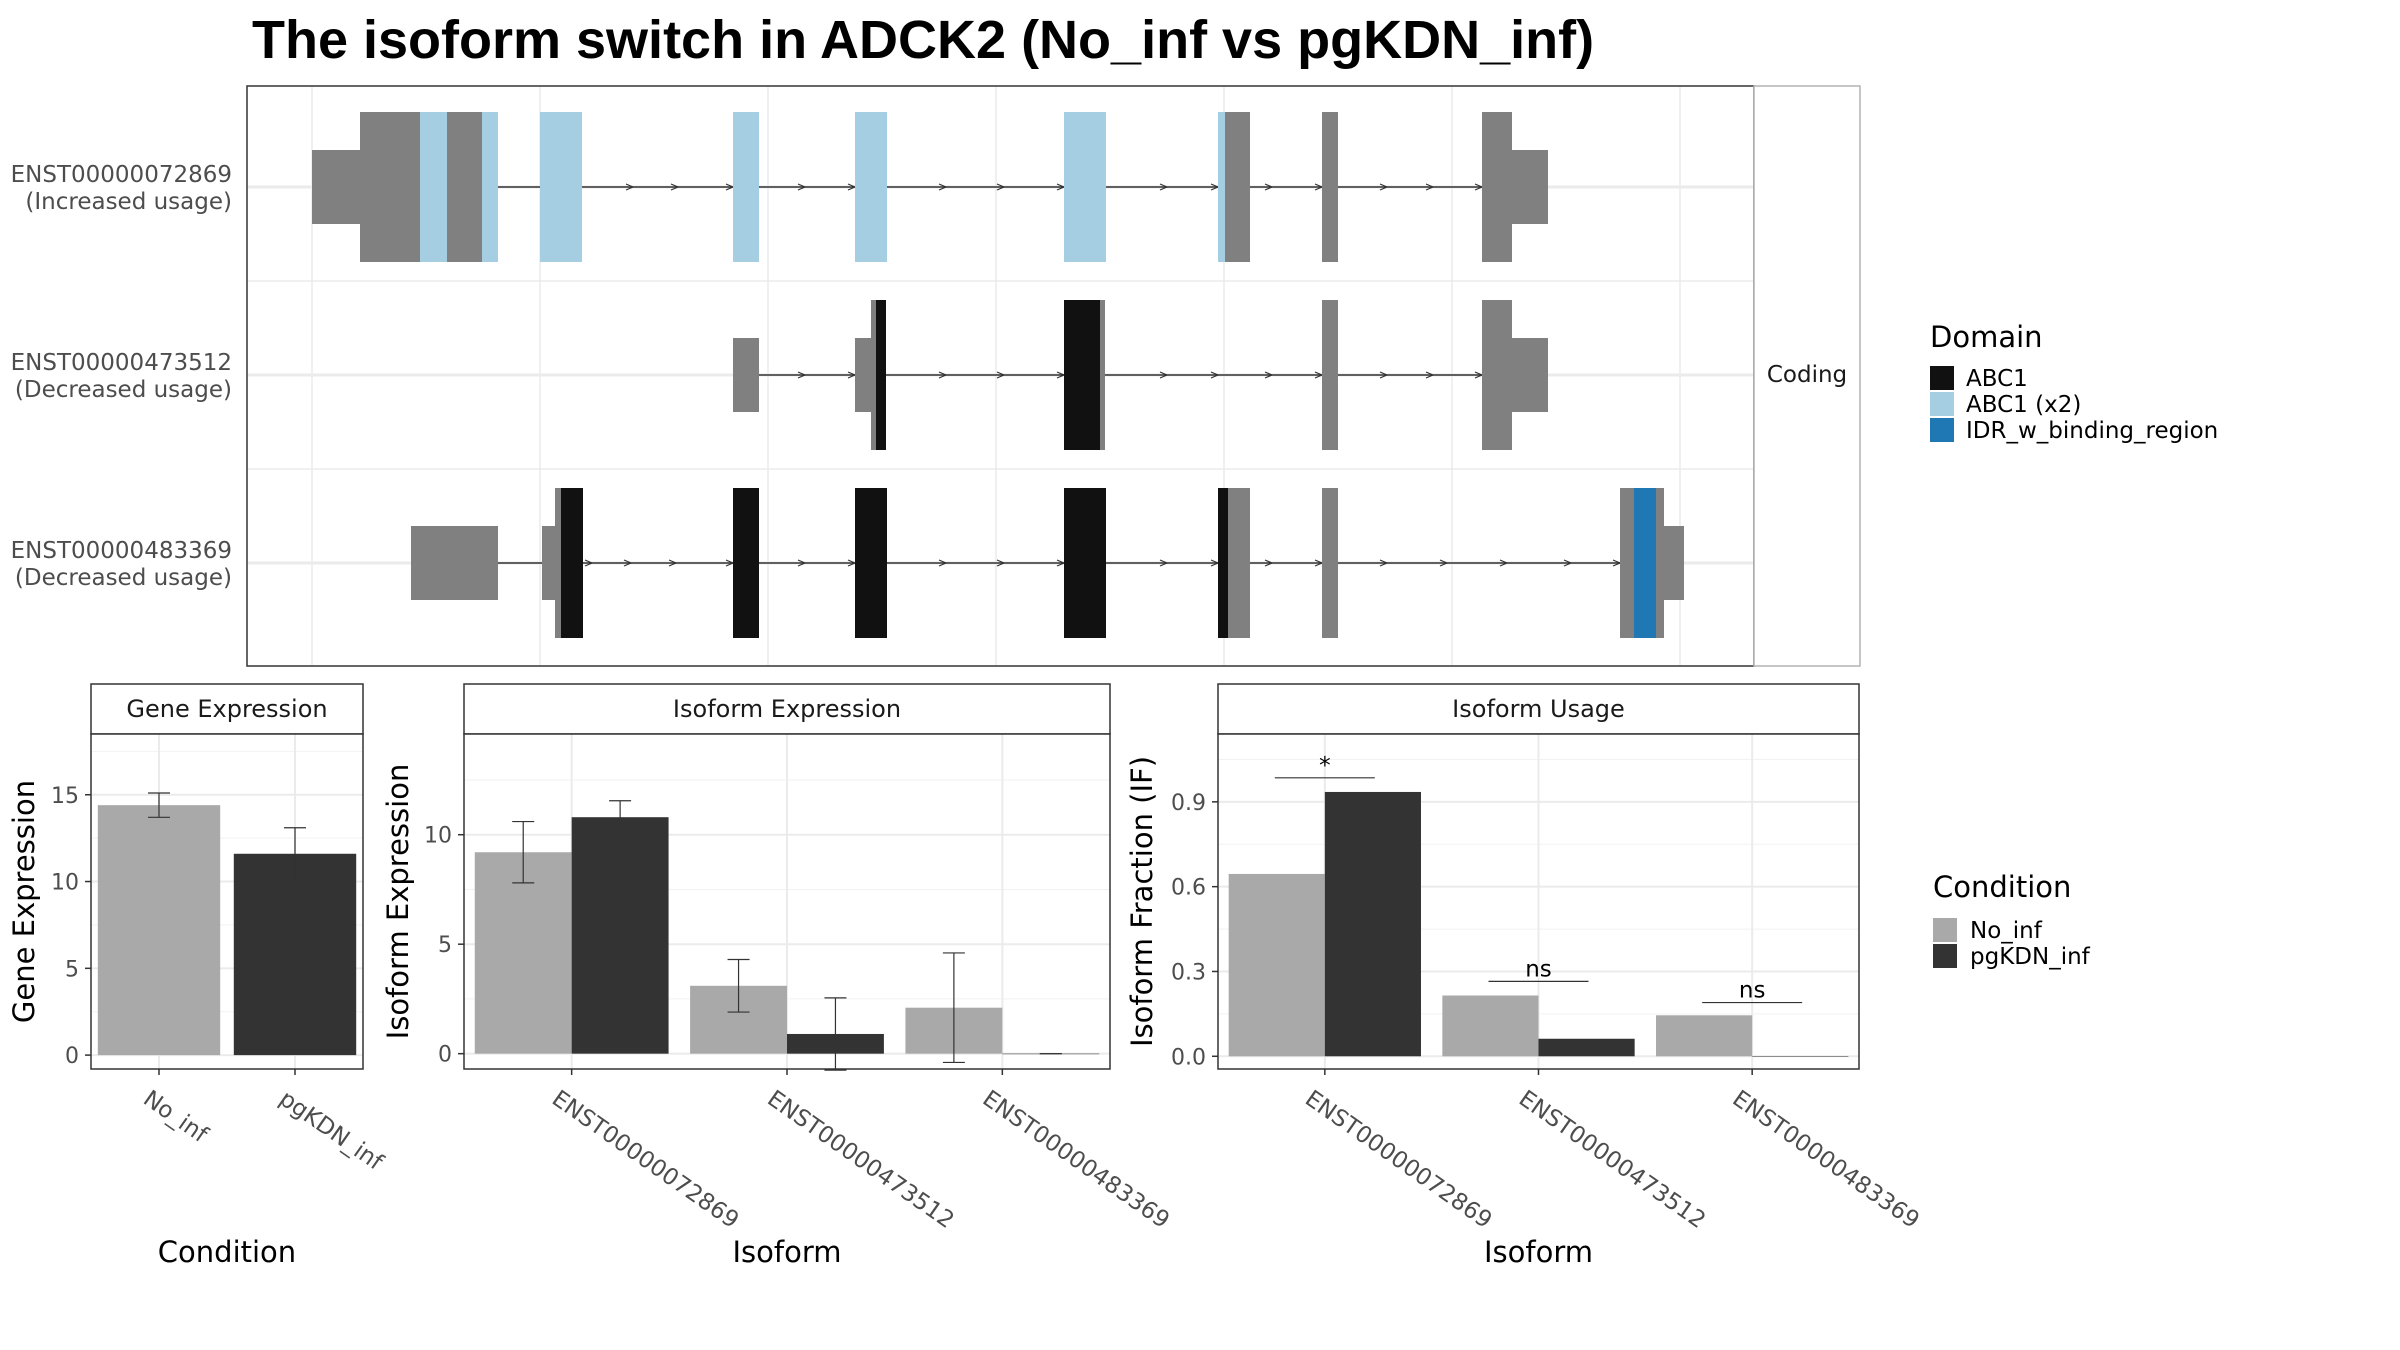 This screenshot has height=1350, width=2400. What do you see at coordinates (2006, 931) in the screenshot?
I see `legend-label-no-inf: No_inf` at bounding box center [2006, 931].